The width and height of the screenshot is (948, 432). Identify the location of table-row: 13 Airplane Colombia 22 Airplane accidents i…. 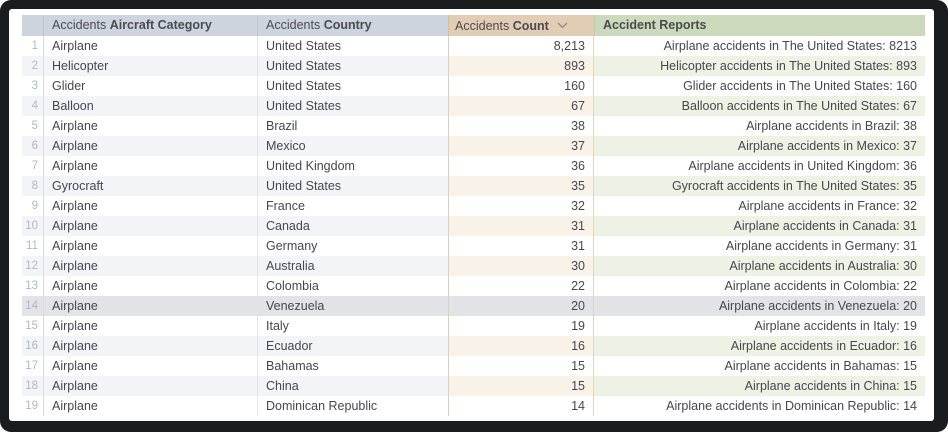
(473, 286).